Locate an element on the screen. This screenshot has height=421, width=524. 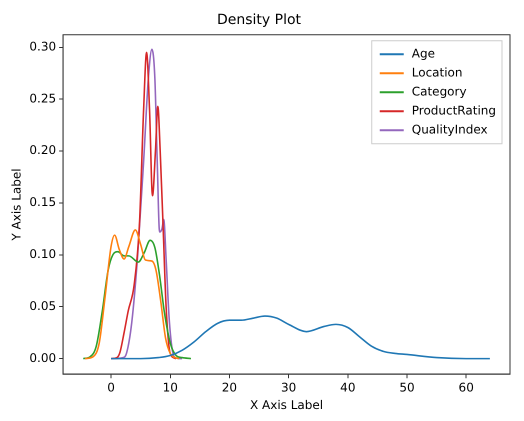
x-tick-label: 20 is located at coordinates (230, 387).